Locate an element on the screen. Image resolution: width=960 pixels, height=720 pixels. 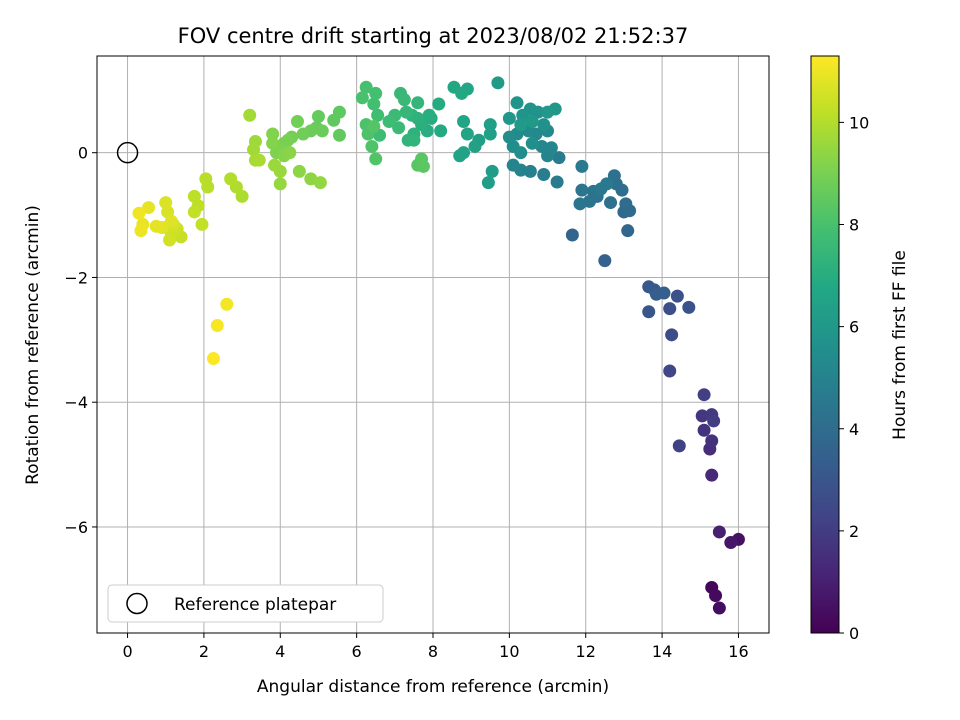
x-tick-label: 4 is located at coordinates (280, 651).